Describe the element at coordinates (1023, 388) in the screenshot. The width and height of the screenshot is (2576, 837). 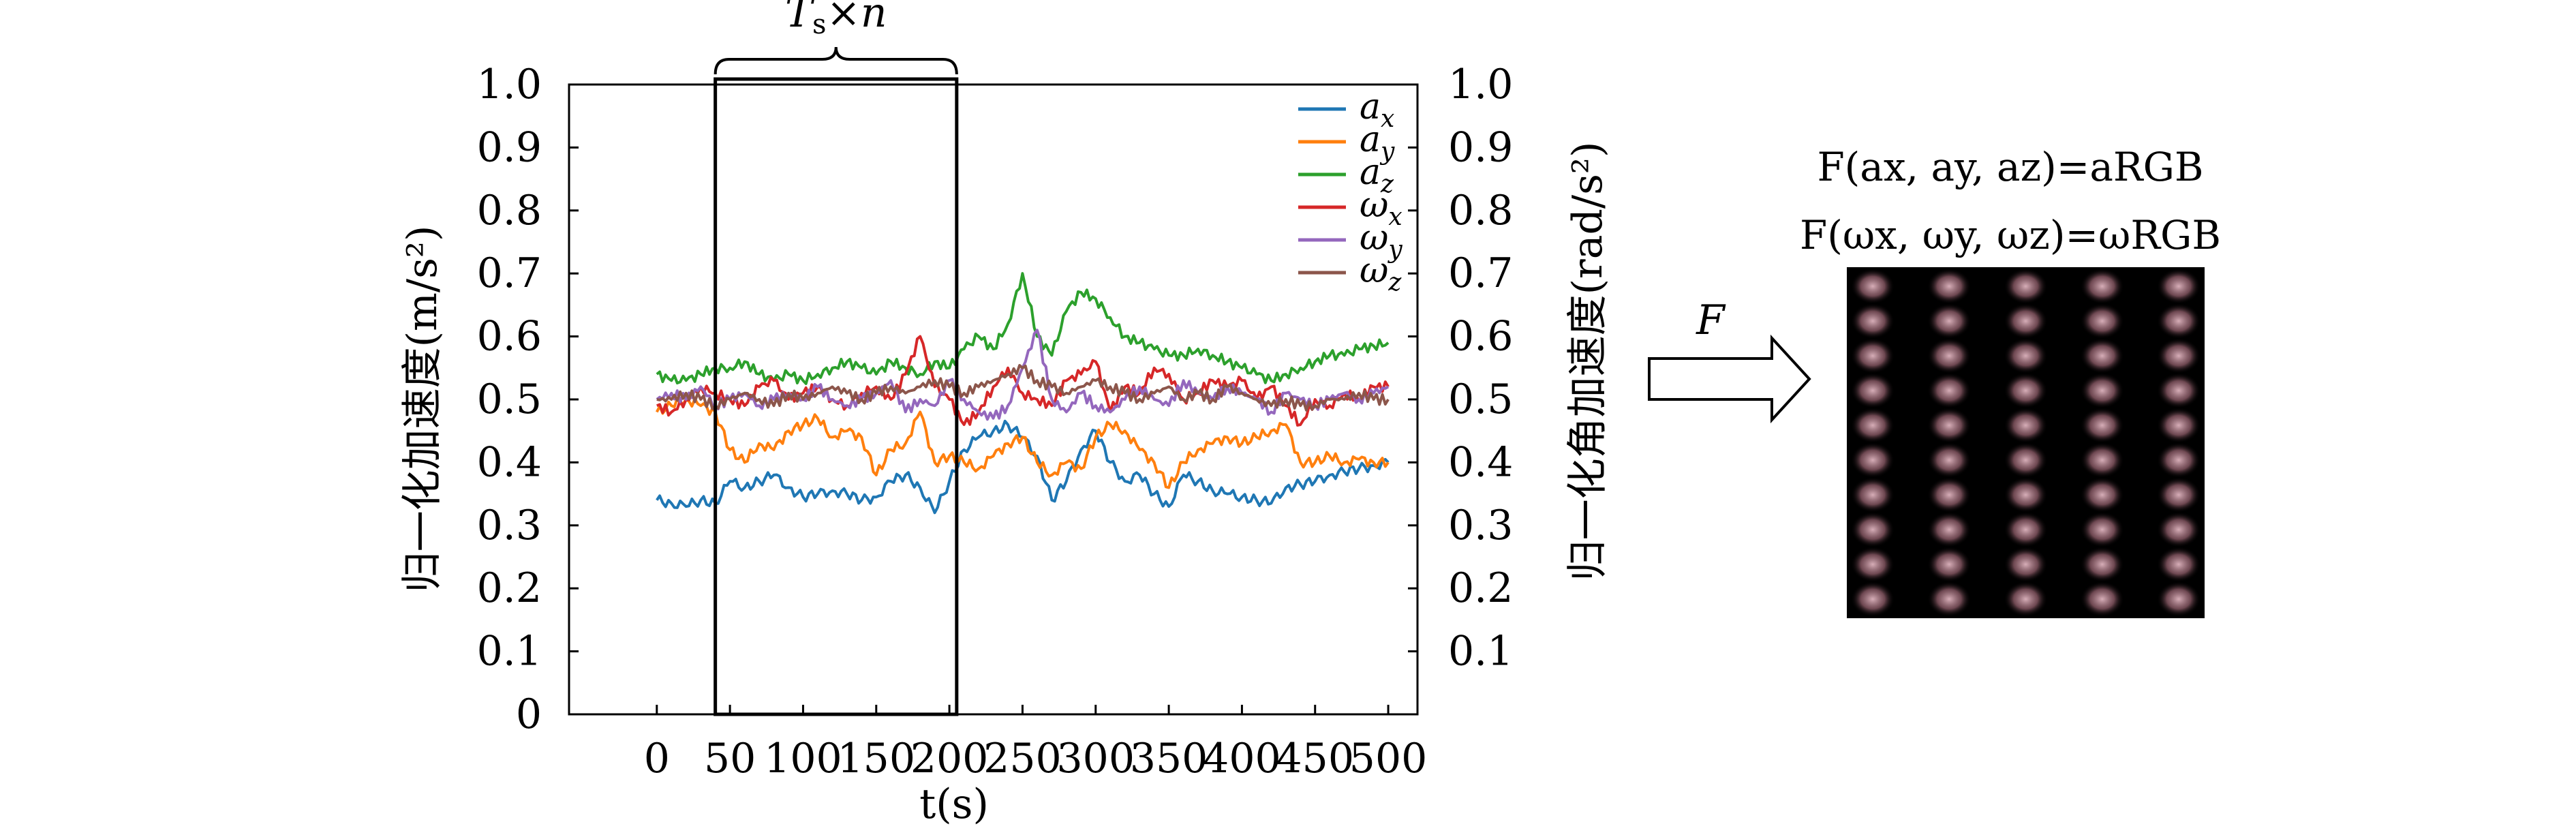
I see `series-line-w_z` at that location.